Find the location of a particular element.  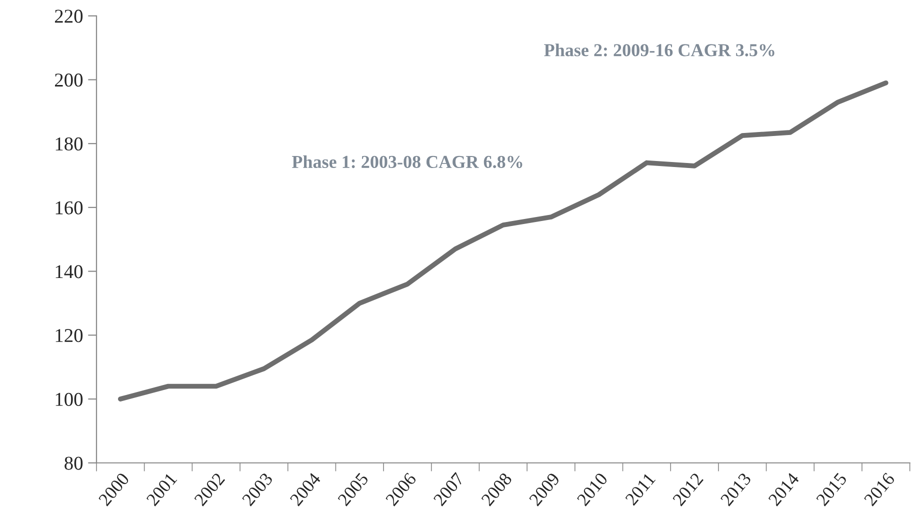

y-tick-label: 80 is located at coordinates (73, 463).